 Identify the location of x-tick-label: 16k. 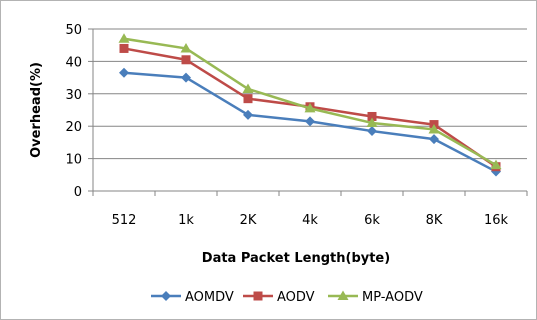
(496, 220).